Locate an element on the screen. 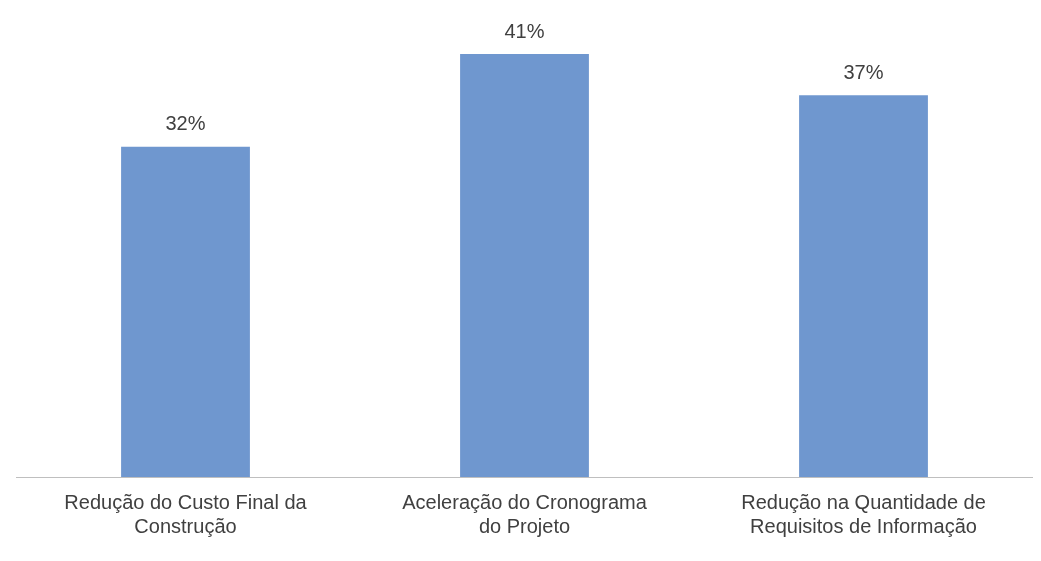  data-label: 32% is located at coordinates (185, 123).